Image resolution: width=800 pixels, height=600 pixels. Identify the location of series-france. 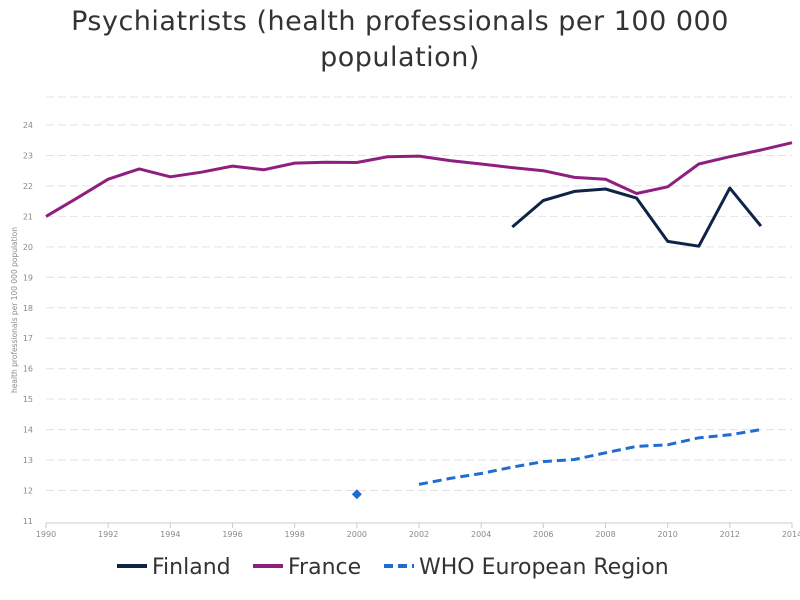
(419, 179).